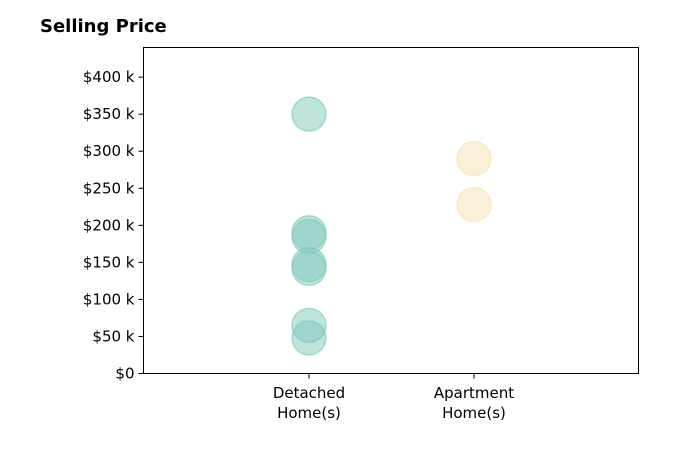 Image resolution: width=679 pixels, height=462 pixels. Describe the element at coordinates (109, 77) in the screenshot. I see `y-tick-label: $400 k` at that location.